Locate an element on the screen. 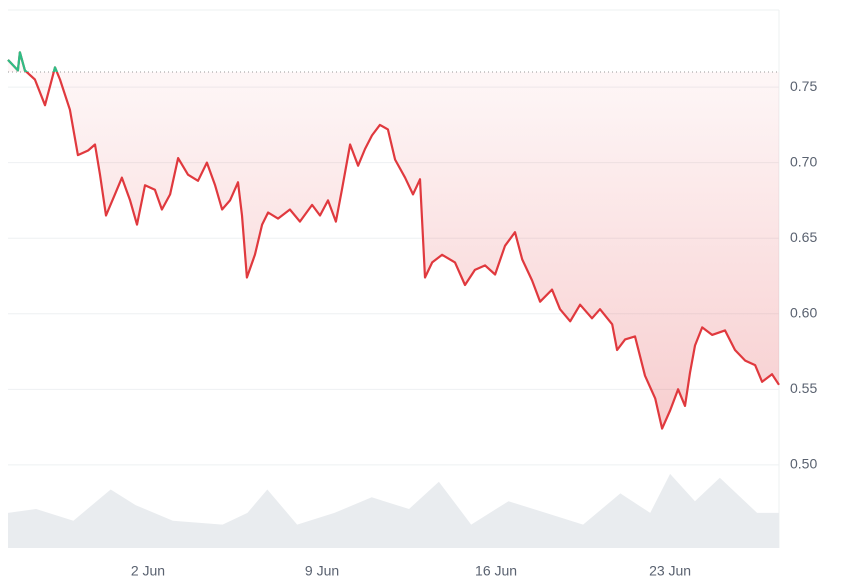  y-tick-label: 0.65 is located at coordinates (803, 237).